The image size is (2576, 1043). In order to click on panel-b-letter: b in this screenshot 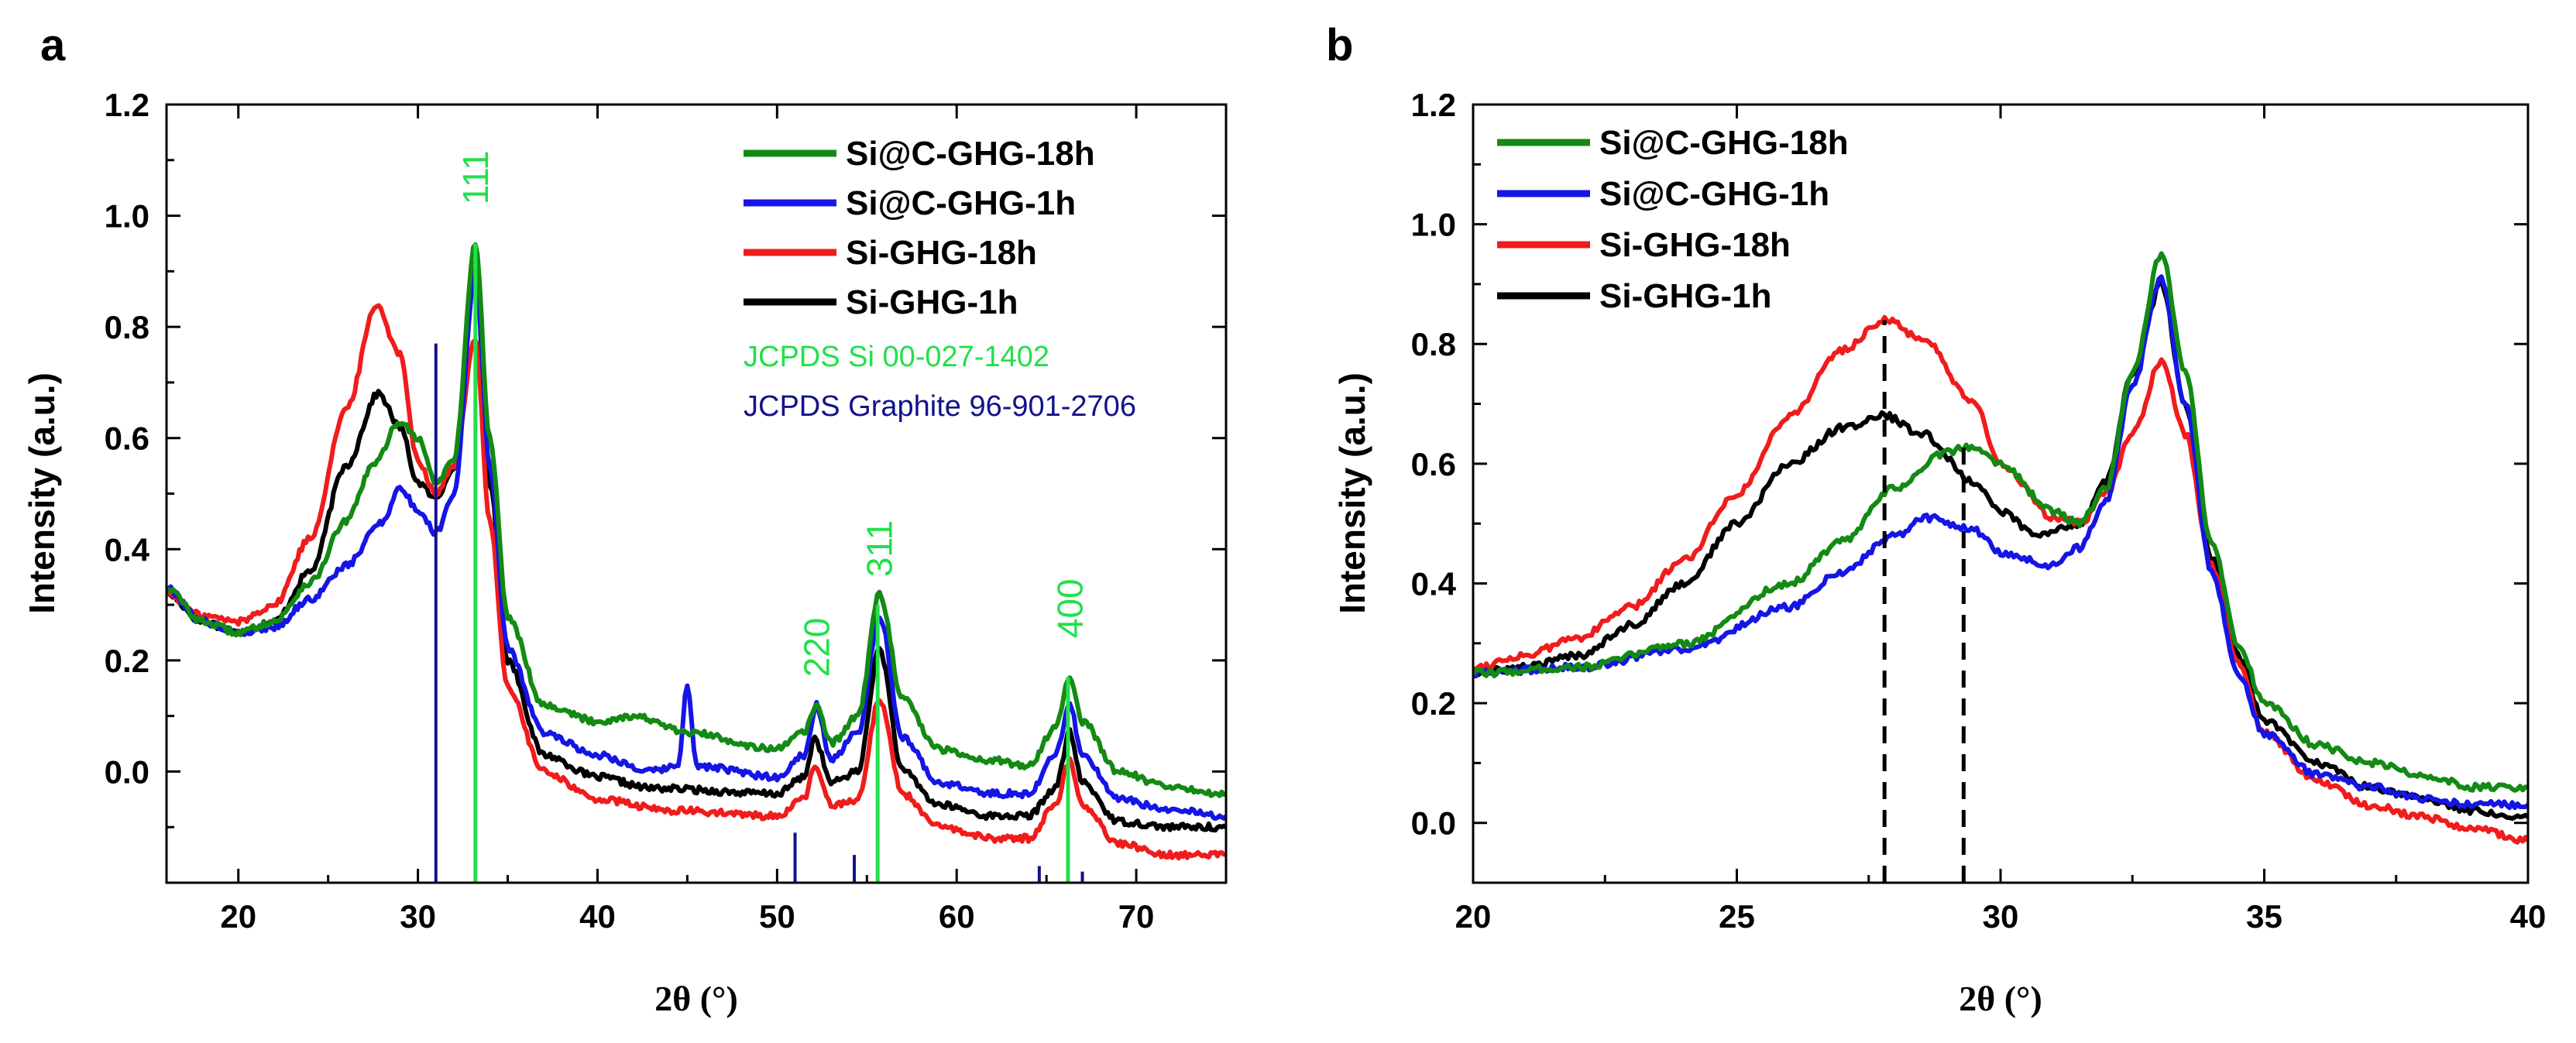, I will do `click(1339, 45)`.